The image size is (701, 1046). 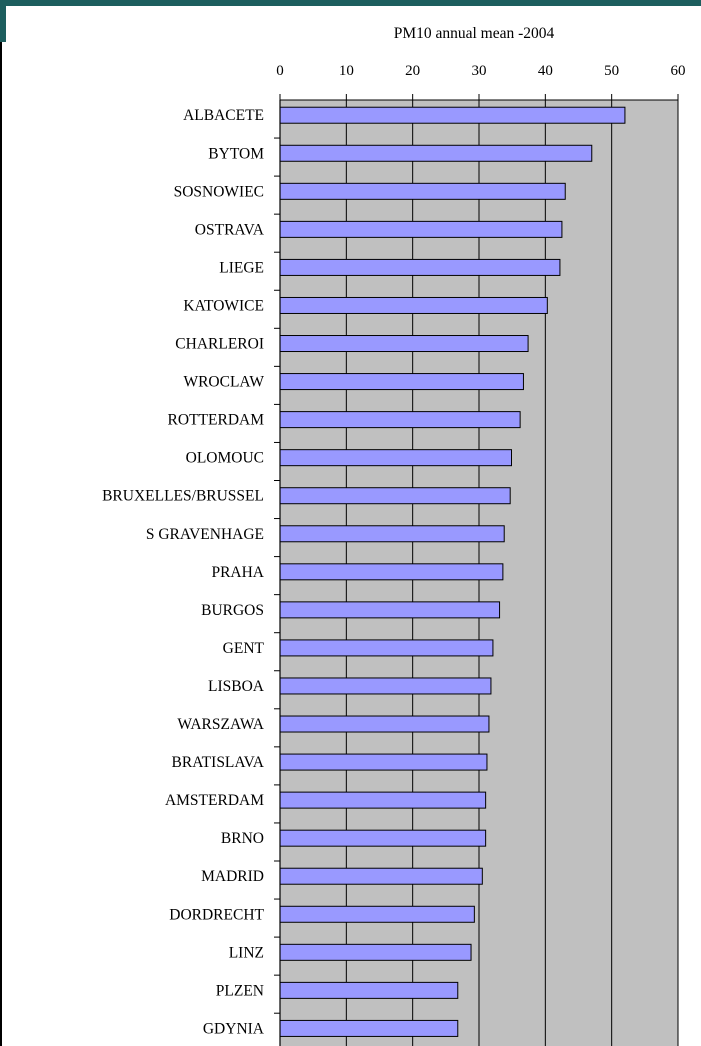 I want to click on category-label: PRAHA, so click(x=237, y=572).